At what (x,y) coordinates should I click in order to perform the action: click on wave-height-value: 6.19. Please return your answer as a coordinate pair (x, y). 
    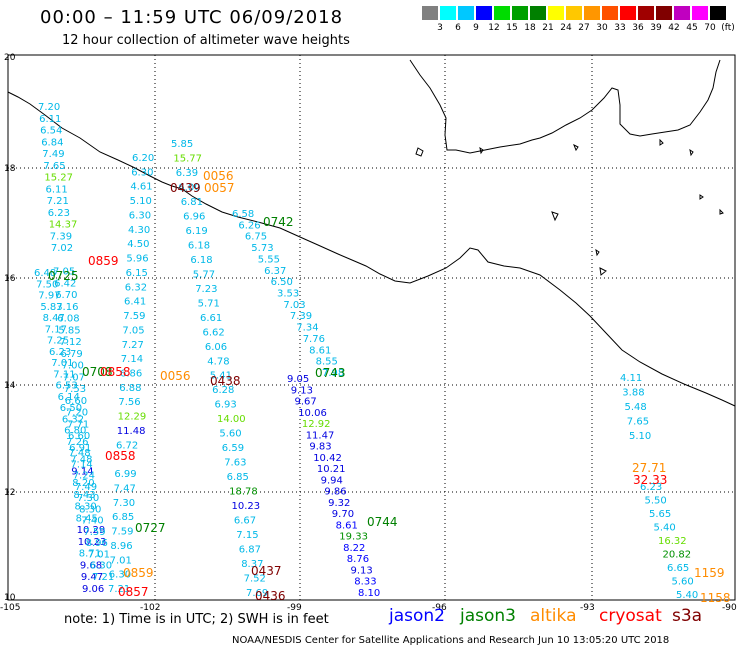
    Looking at the image, I should click on (197, 231).